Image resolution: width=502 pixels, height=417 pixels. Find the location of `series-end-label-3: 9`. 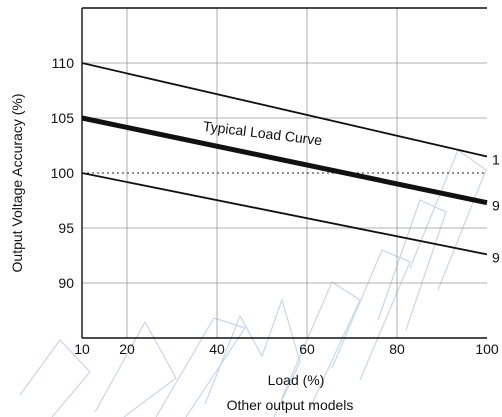

series-end-label-3: 9 is located at coordinates (496, 257).